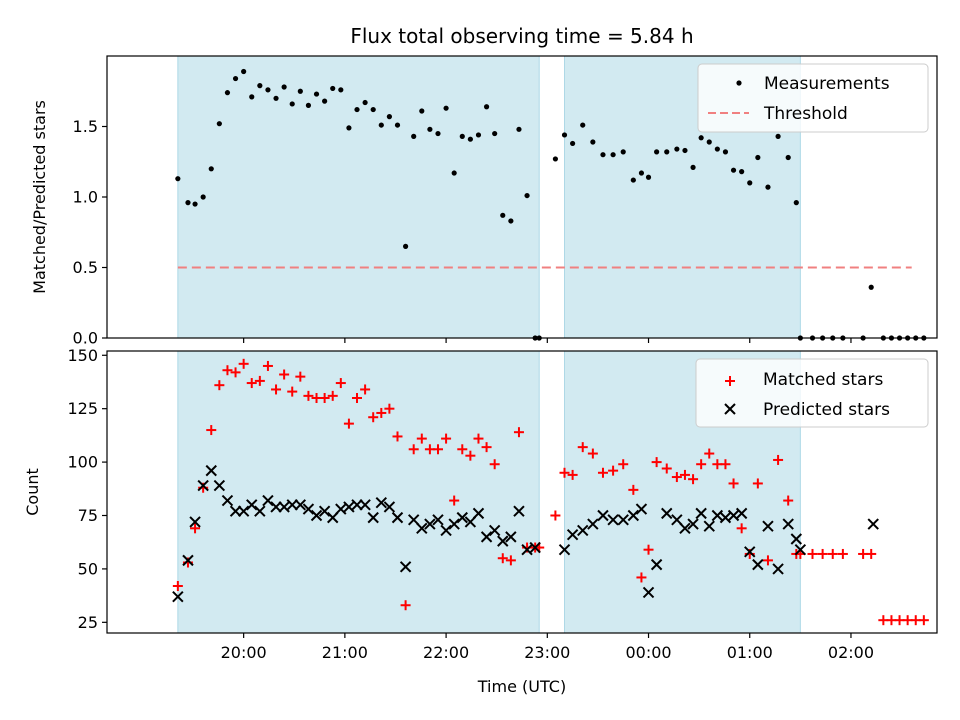  What do you see at coordinates (521, 36) in the screenshot?
I see `chart-title: Flux total observing time = 5.84 h` at bounding box center [521, 36].